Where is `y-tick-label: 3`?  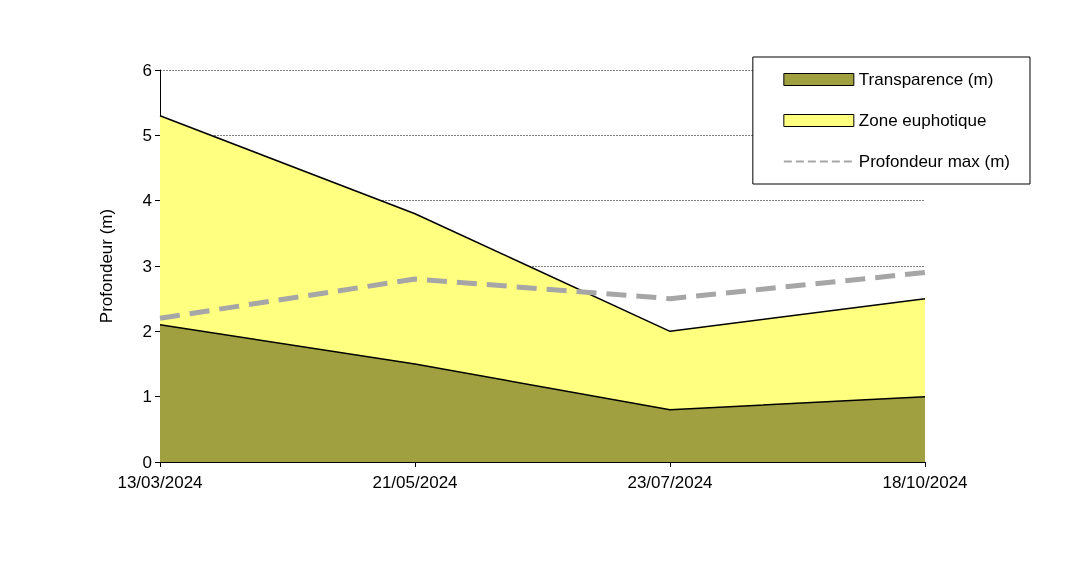
y-tick-label: 3 is located at coordinates (147, 266).